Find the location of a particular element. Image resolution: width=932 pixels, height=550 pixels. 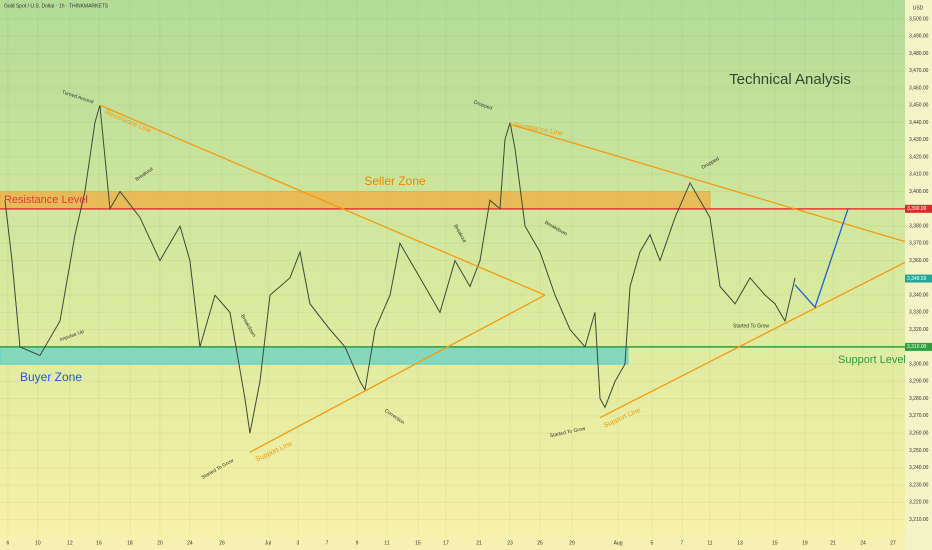

y-tick-label: 3,220.00 is located at coordinates (919, 503).